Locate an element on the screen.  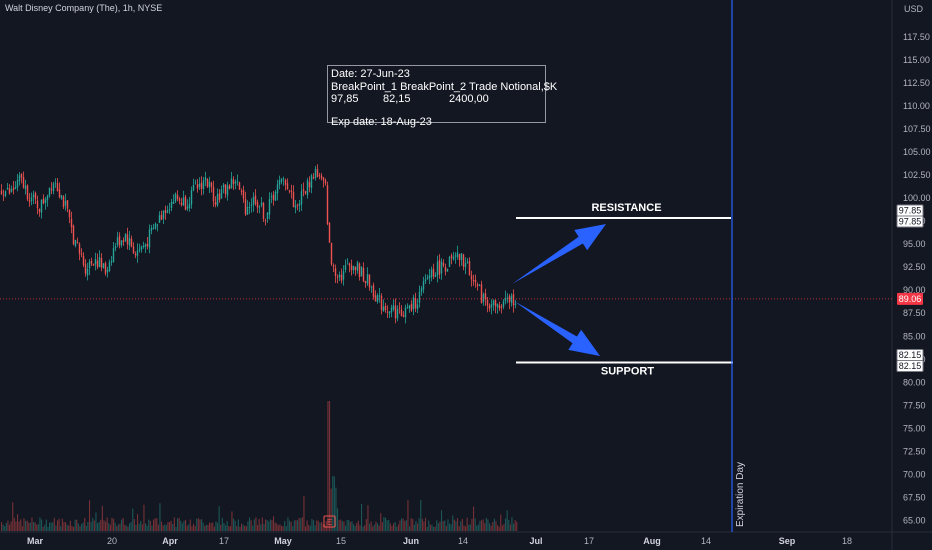
down-arrow is located at coordinates (557, 328).